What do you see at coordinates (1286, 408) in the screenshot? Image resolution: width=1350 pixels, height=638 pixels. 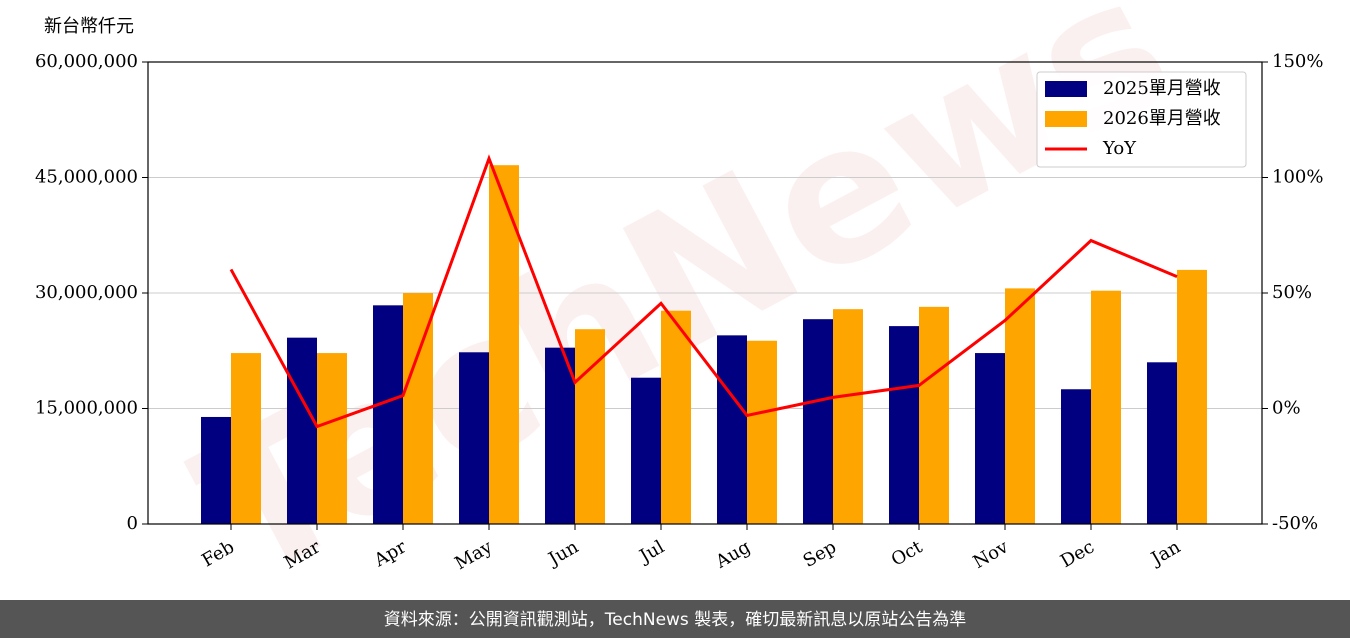 I see `y2-tick-label: 0%` at bounding box center [1286, 408].